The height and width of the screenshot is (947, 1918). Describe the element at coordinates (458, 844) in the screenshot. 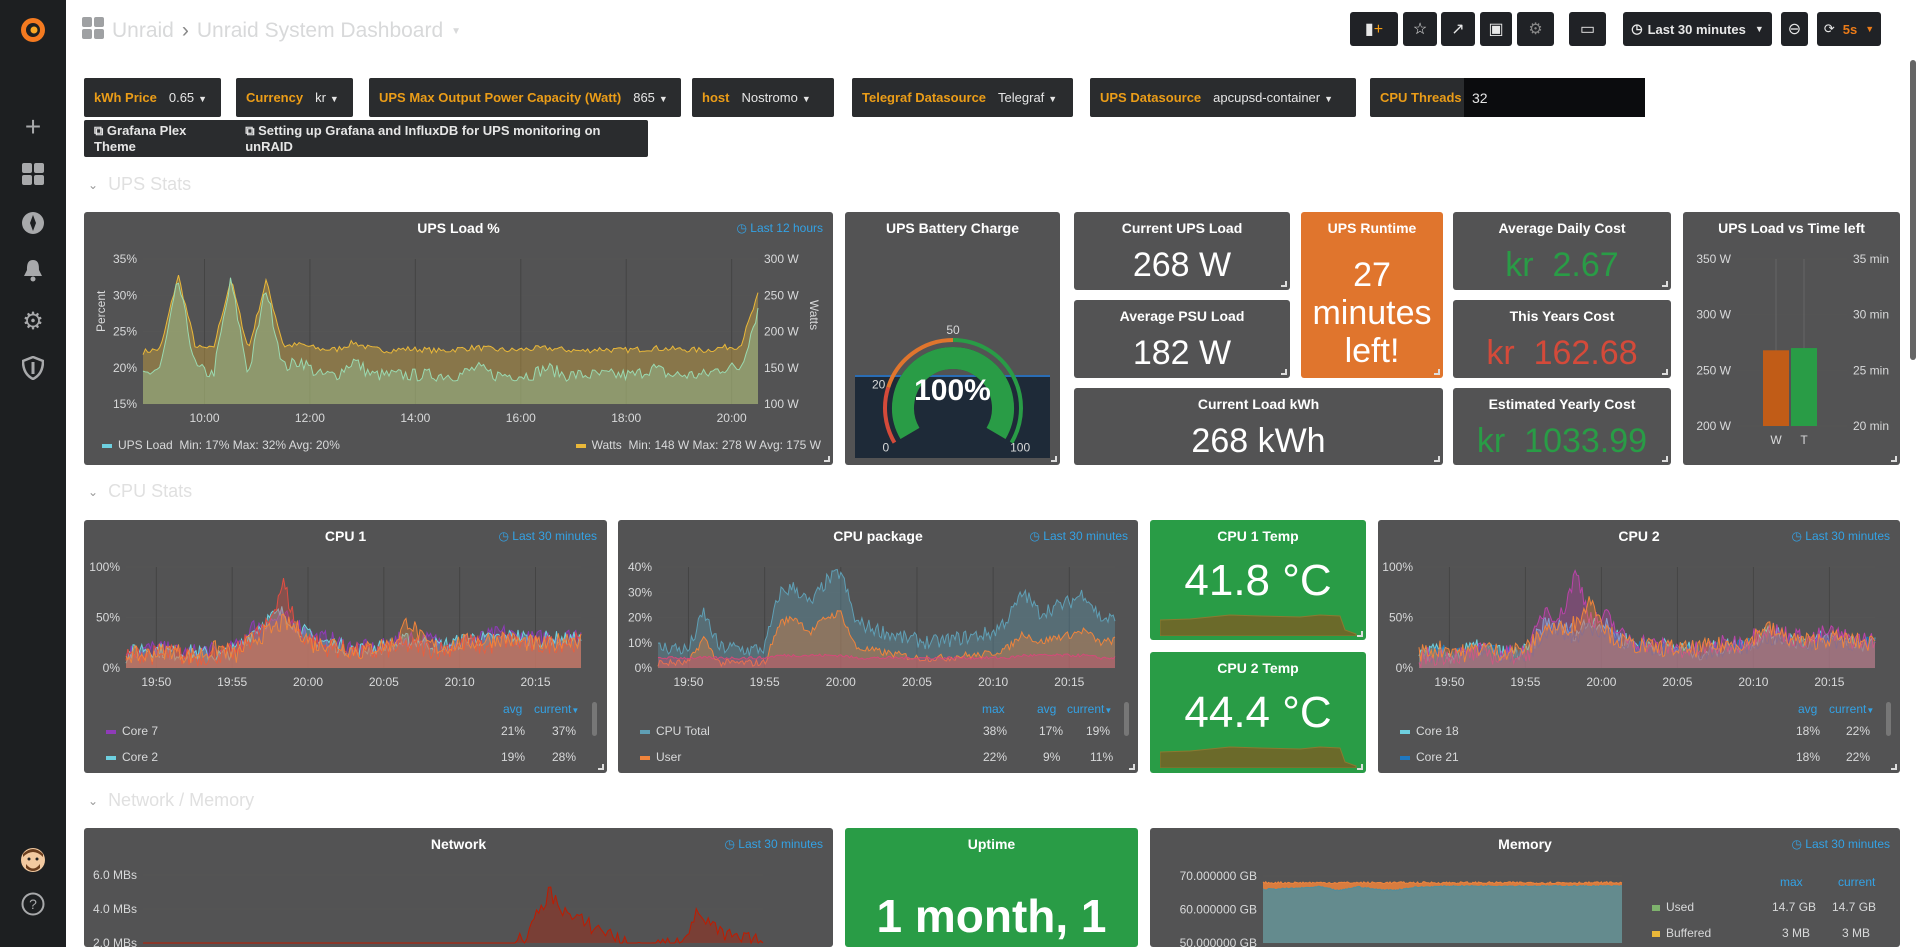

I see `panel-title: Network` at that location.